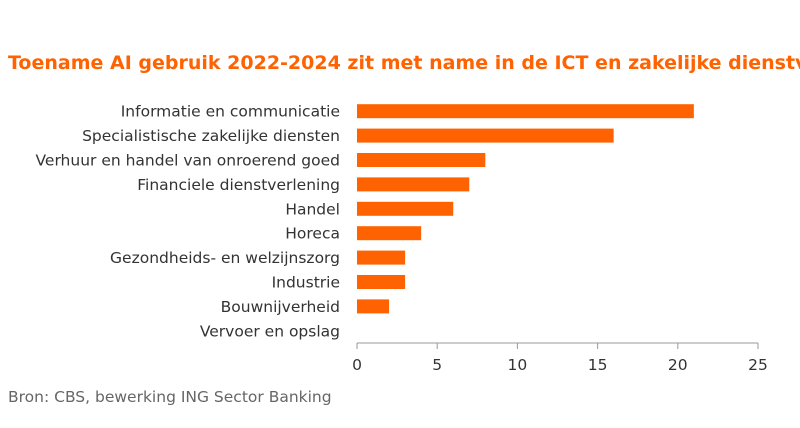 The width and height of the screenshot is (800, 428). Describe the element at coordinates (188, 161) in the screenshot. I see `category-label: Verhuur en handel van onroerend goed` at that location.